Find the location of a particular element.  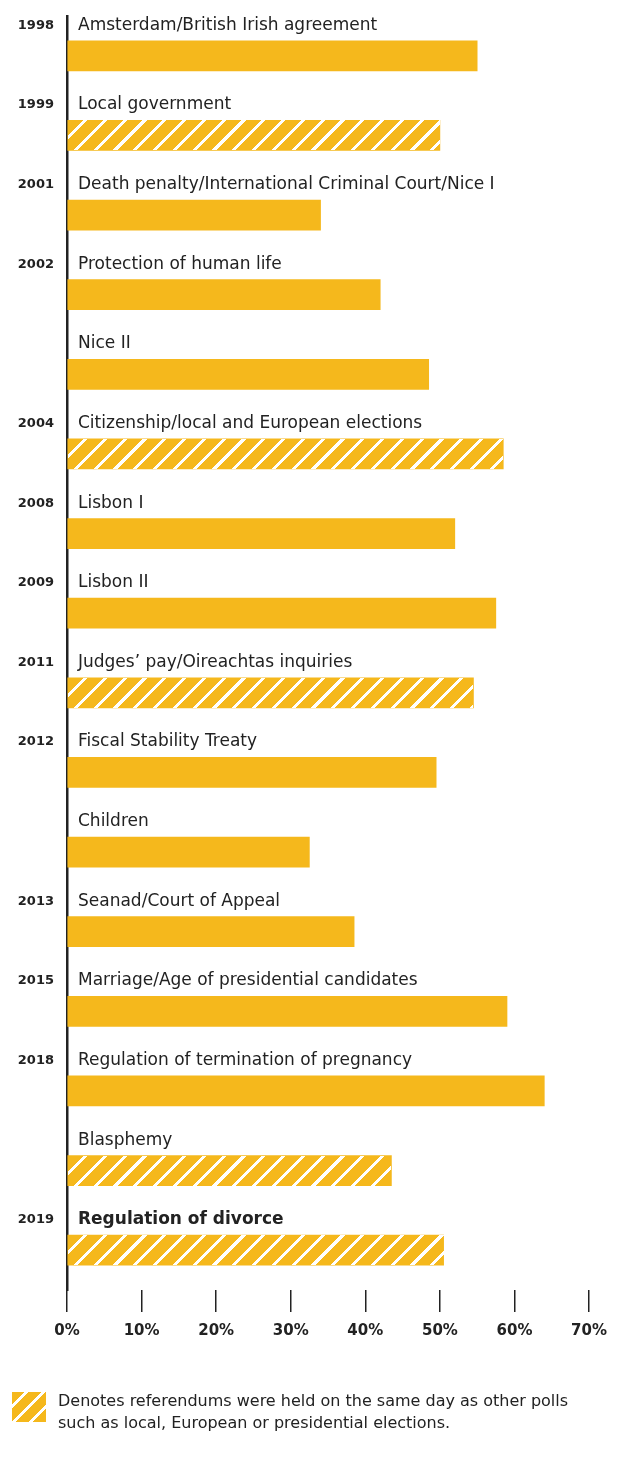

y-tick-label: Death penalty/International Criminal Court/Nice I is located at coordinates (286, 183).